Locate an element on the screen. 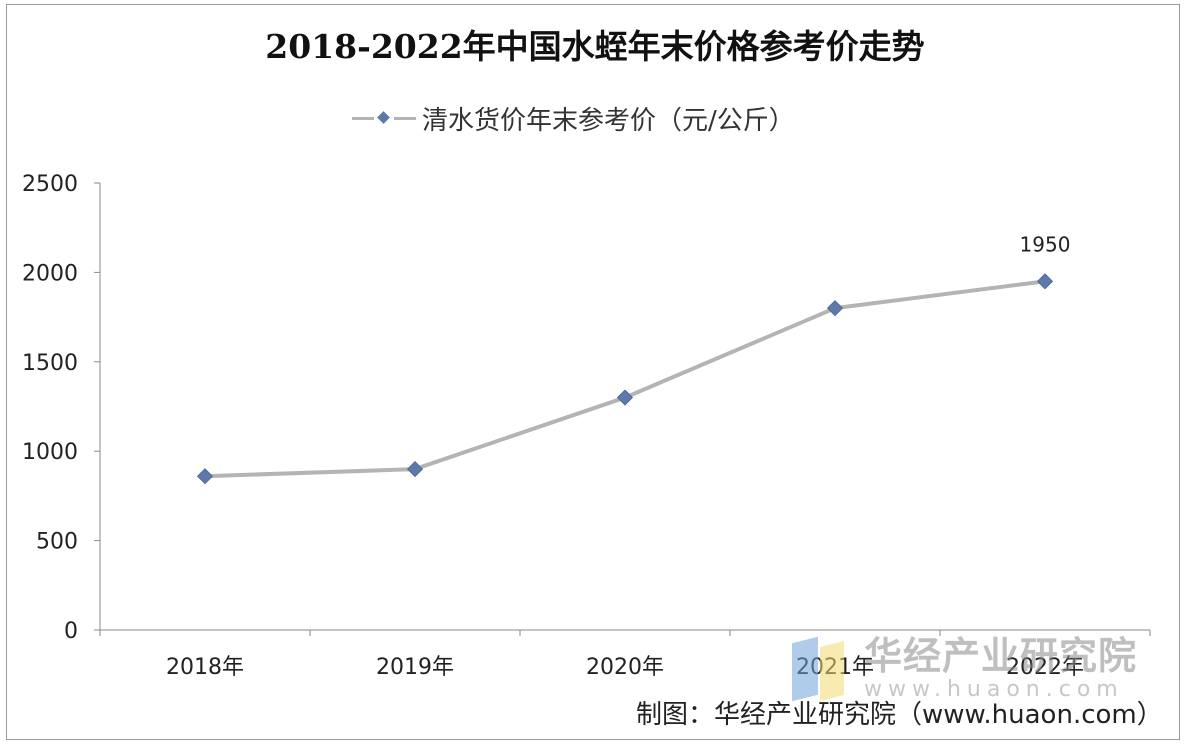 This screenshot has width=1190, height=748. watermark-url: www.huaon.com is located at coordinates (994, 689).